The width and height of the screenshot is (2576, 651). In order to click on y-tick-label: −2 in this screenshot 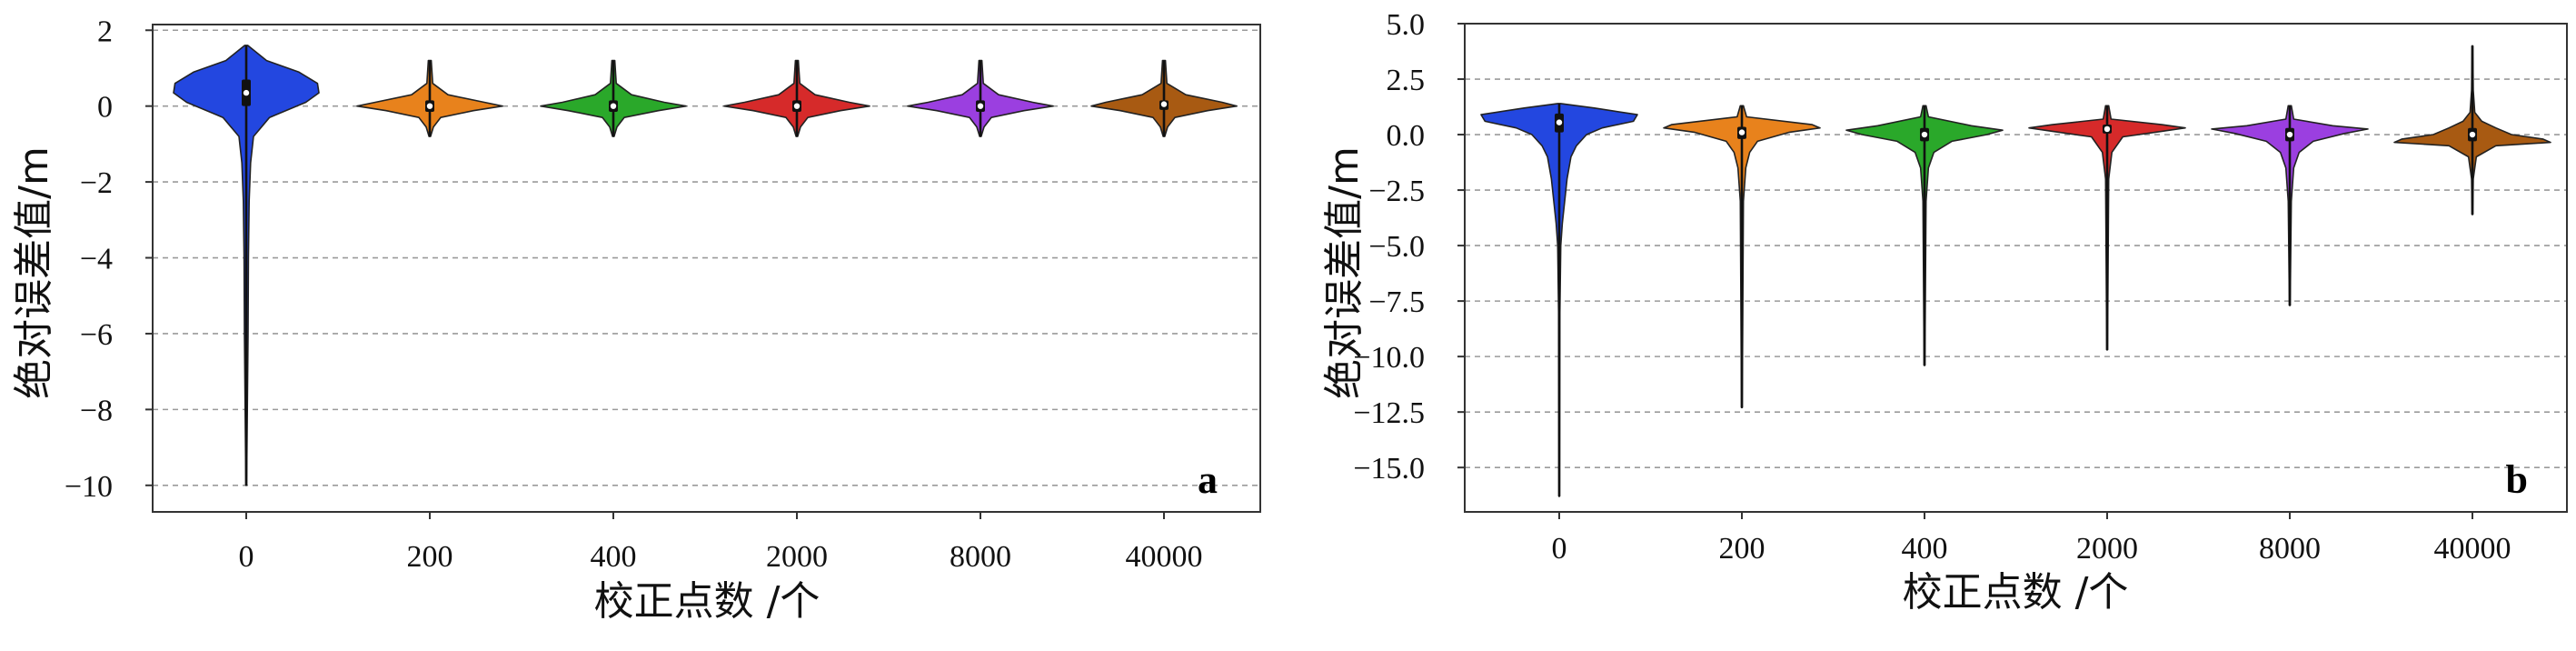, I will do `click(97, 183)`.